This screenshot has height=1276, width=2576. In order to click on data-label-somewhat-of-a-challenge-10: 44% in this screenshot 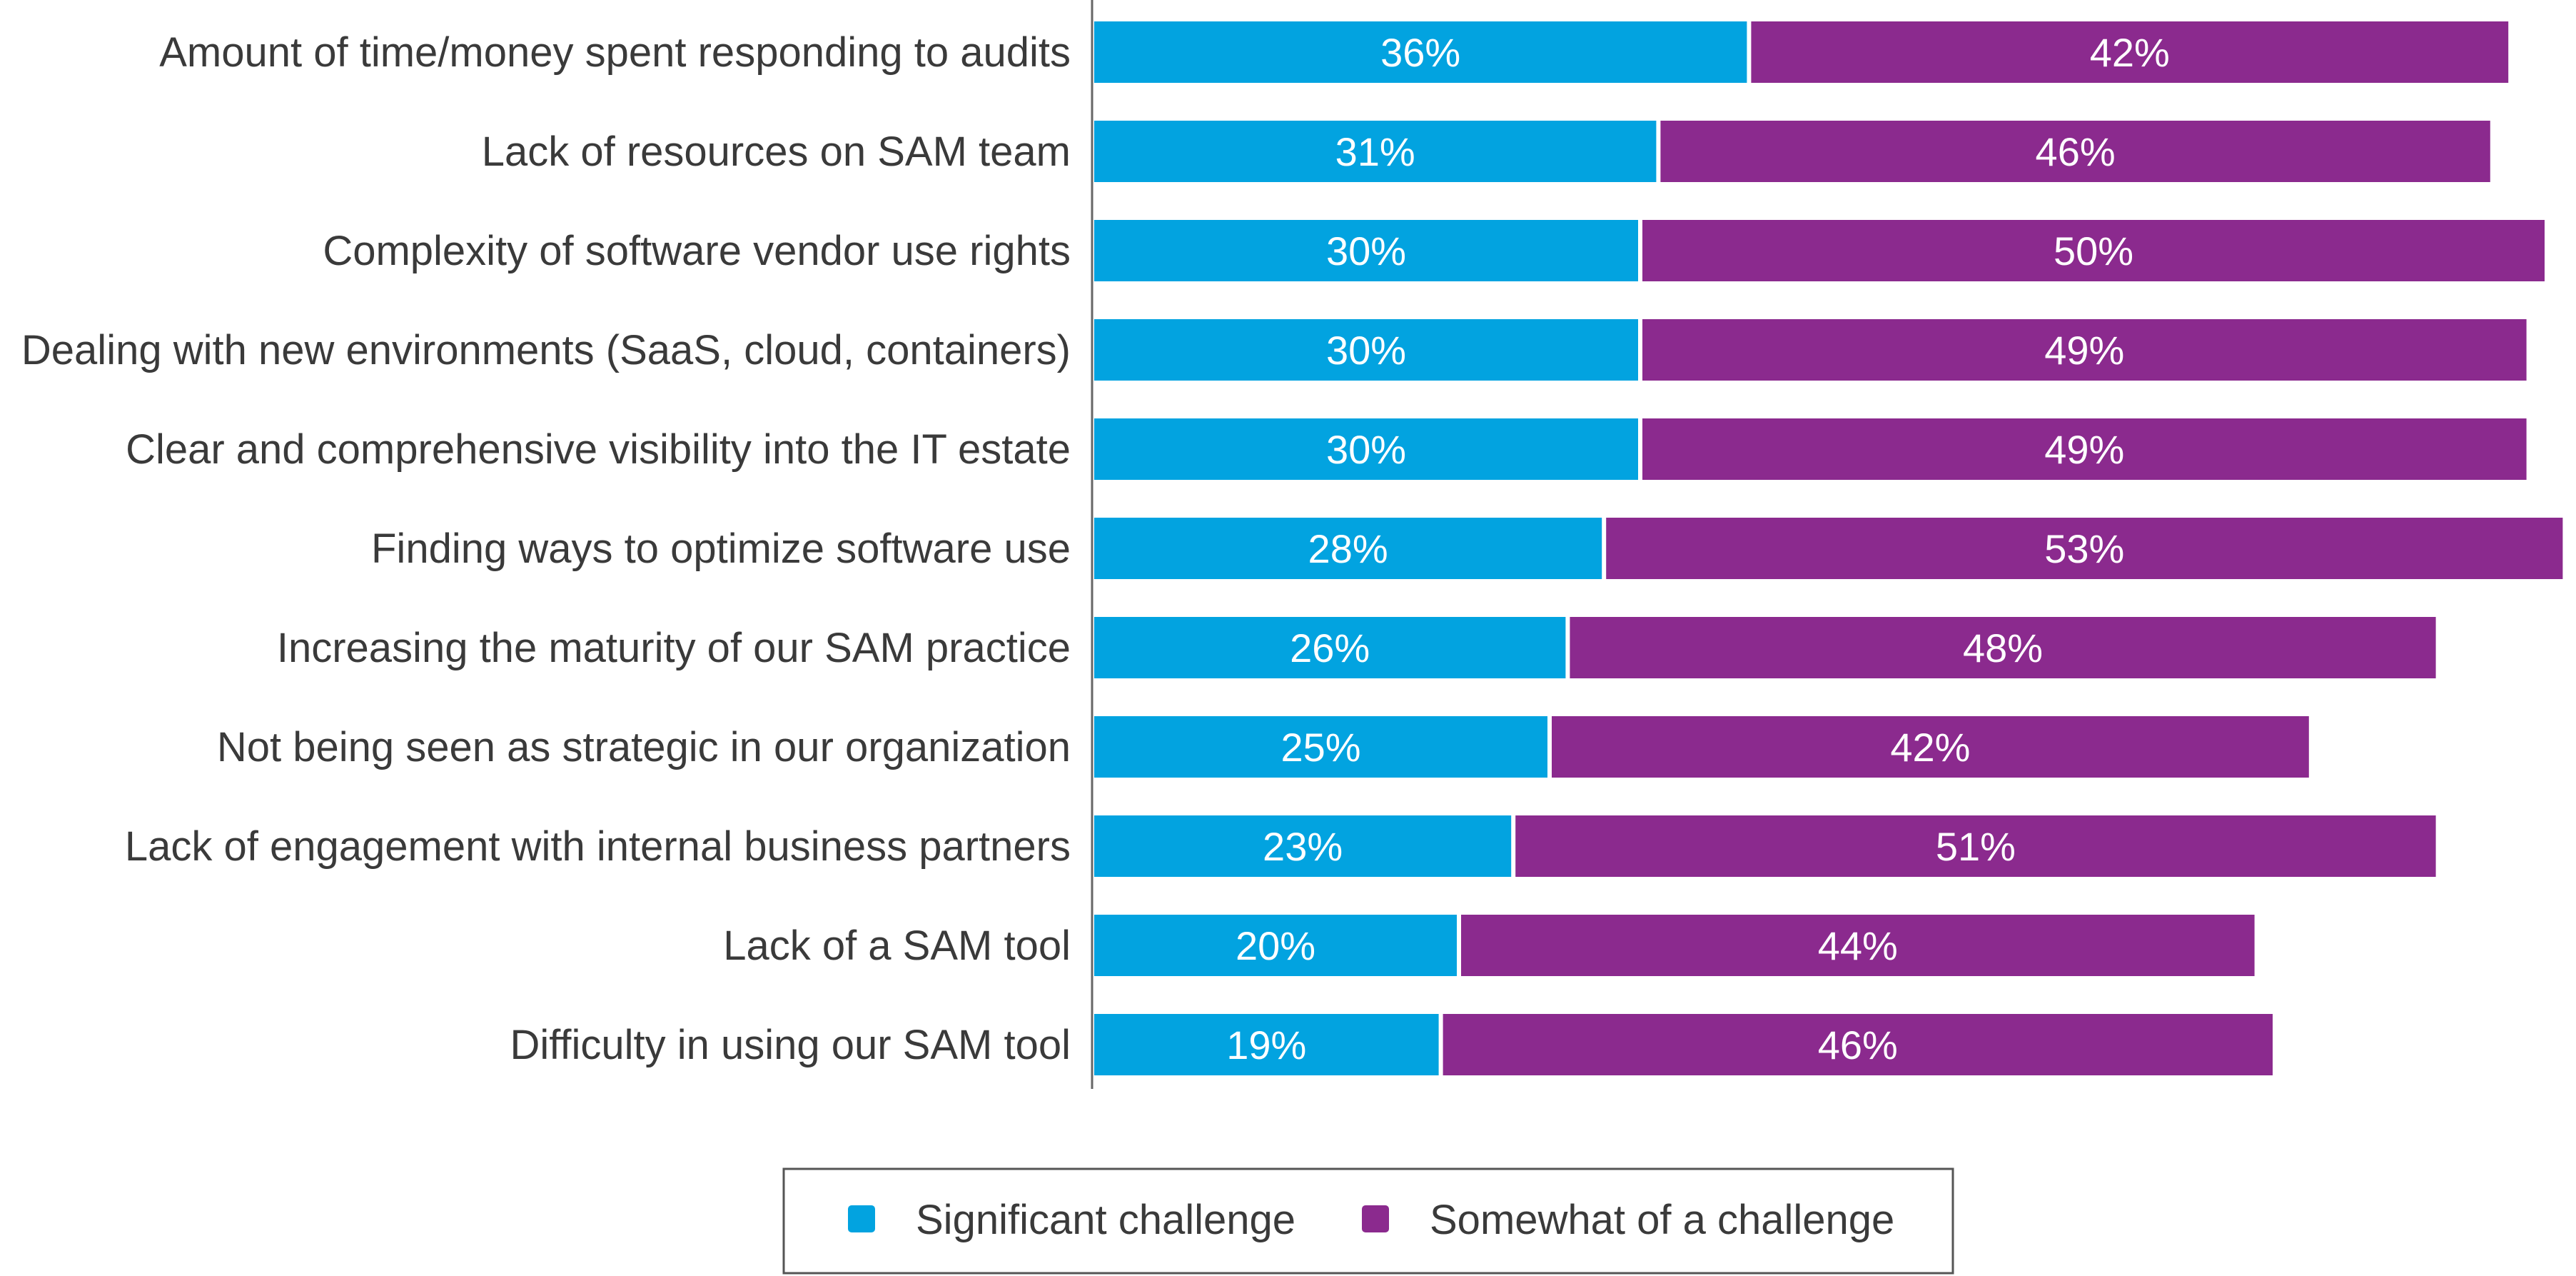, I will do `click(1858, 945)`.